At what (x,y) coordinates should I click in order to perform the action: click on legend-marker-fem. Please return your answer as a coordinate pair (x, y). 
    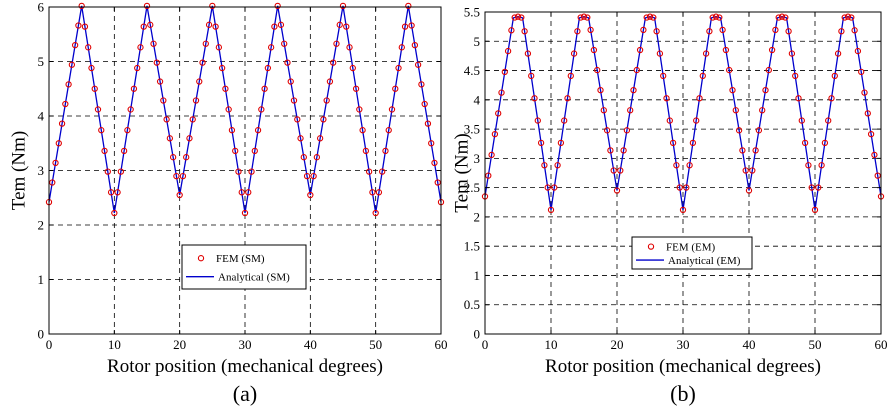
    Looking at the image, I should click on (201, 258).